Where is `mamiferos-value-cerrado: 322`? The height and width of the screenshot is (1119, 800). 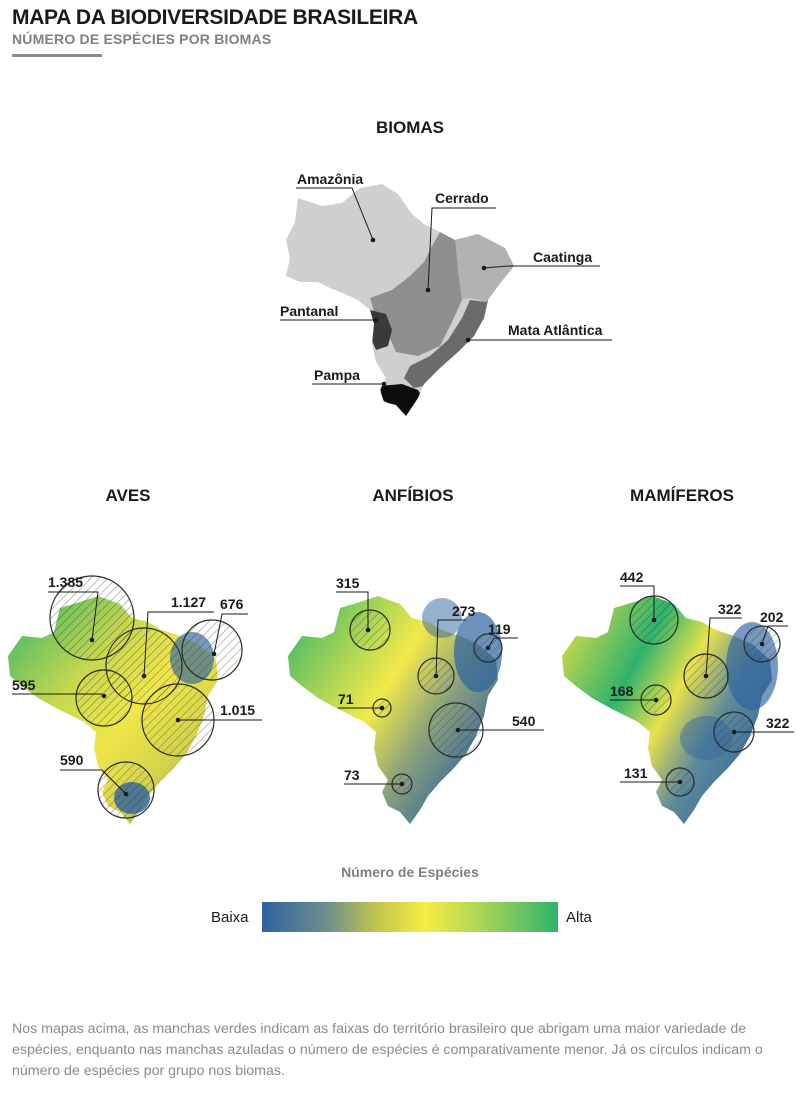
mamiferos-value-cerrado: 322 is located at coordinates (730, 609).